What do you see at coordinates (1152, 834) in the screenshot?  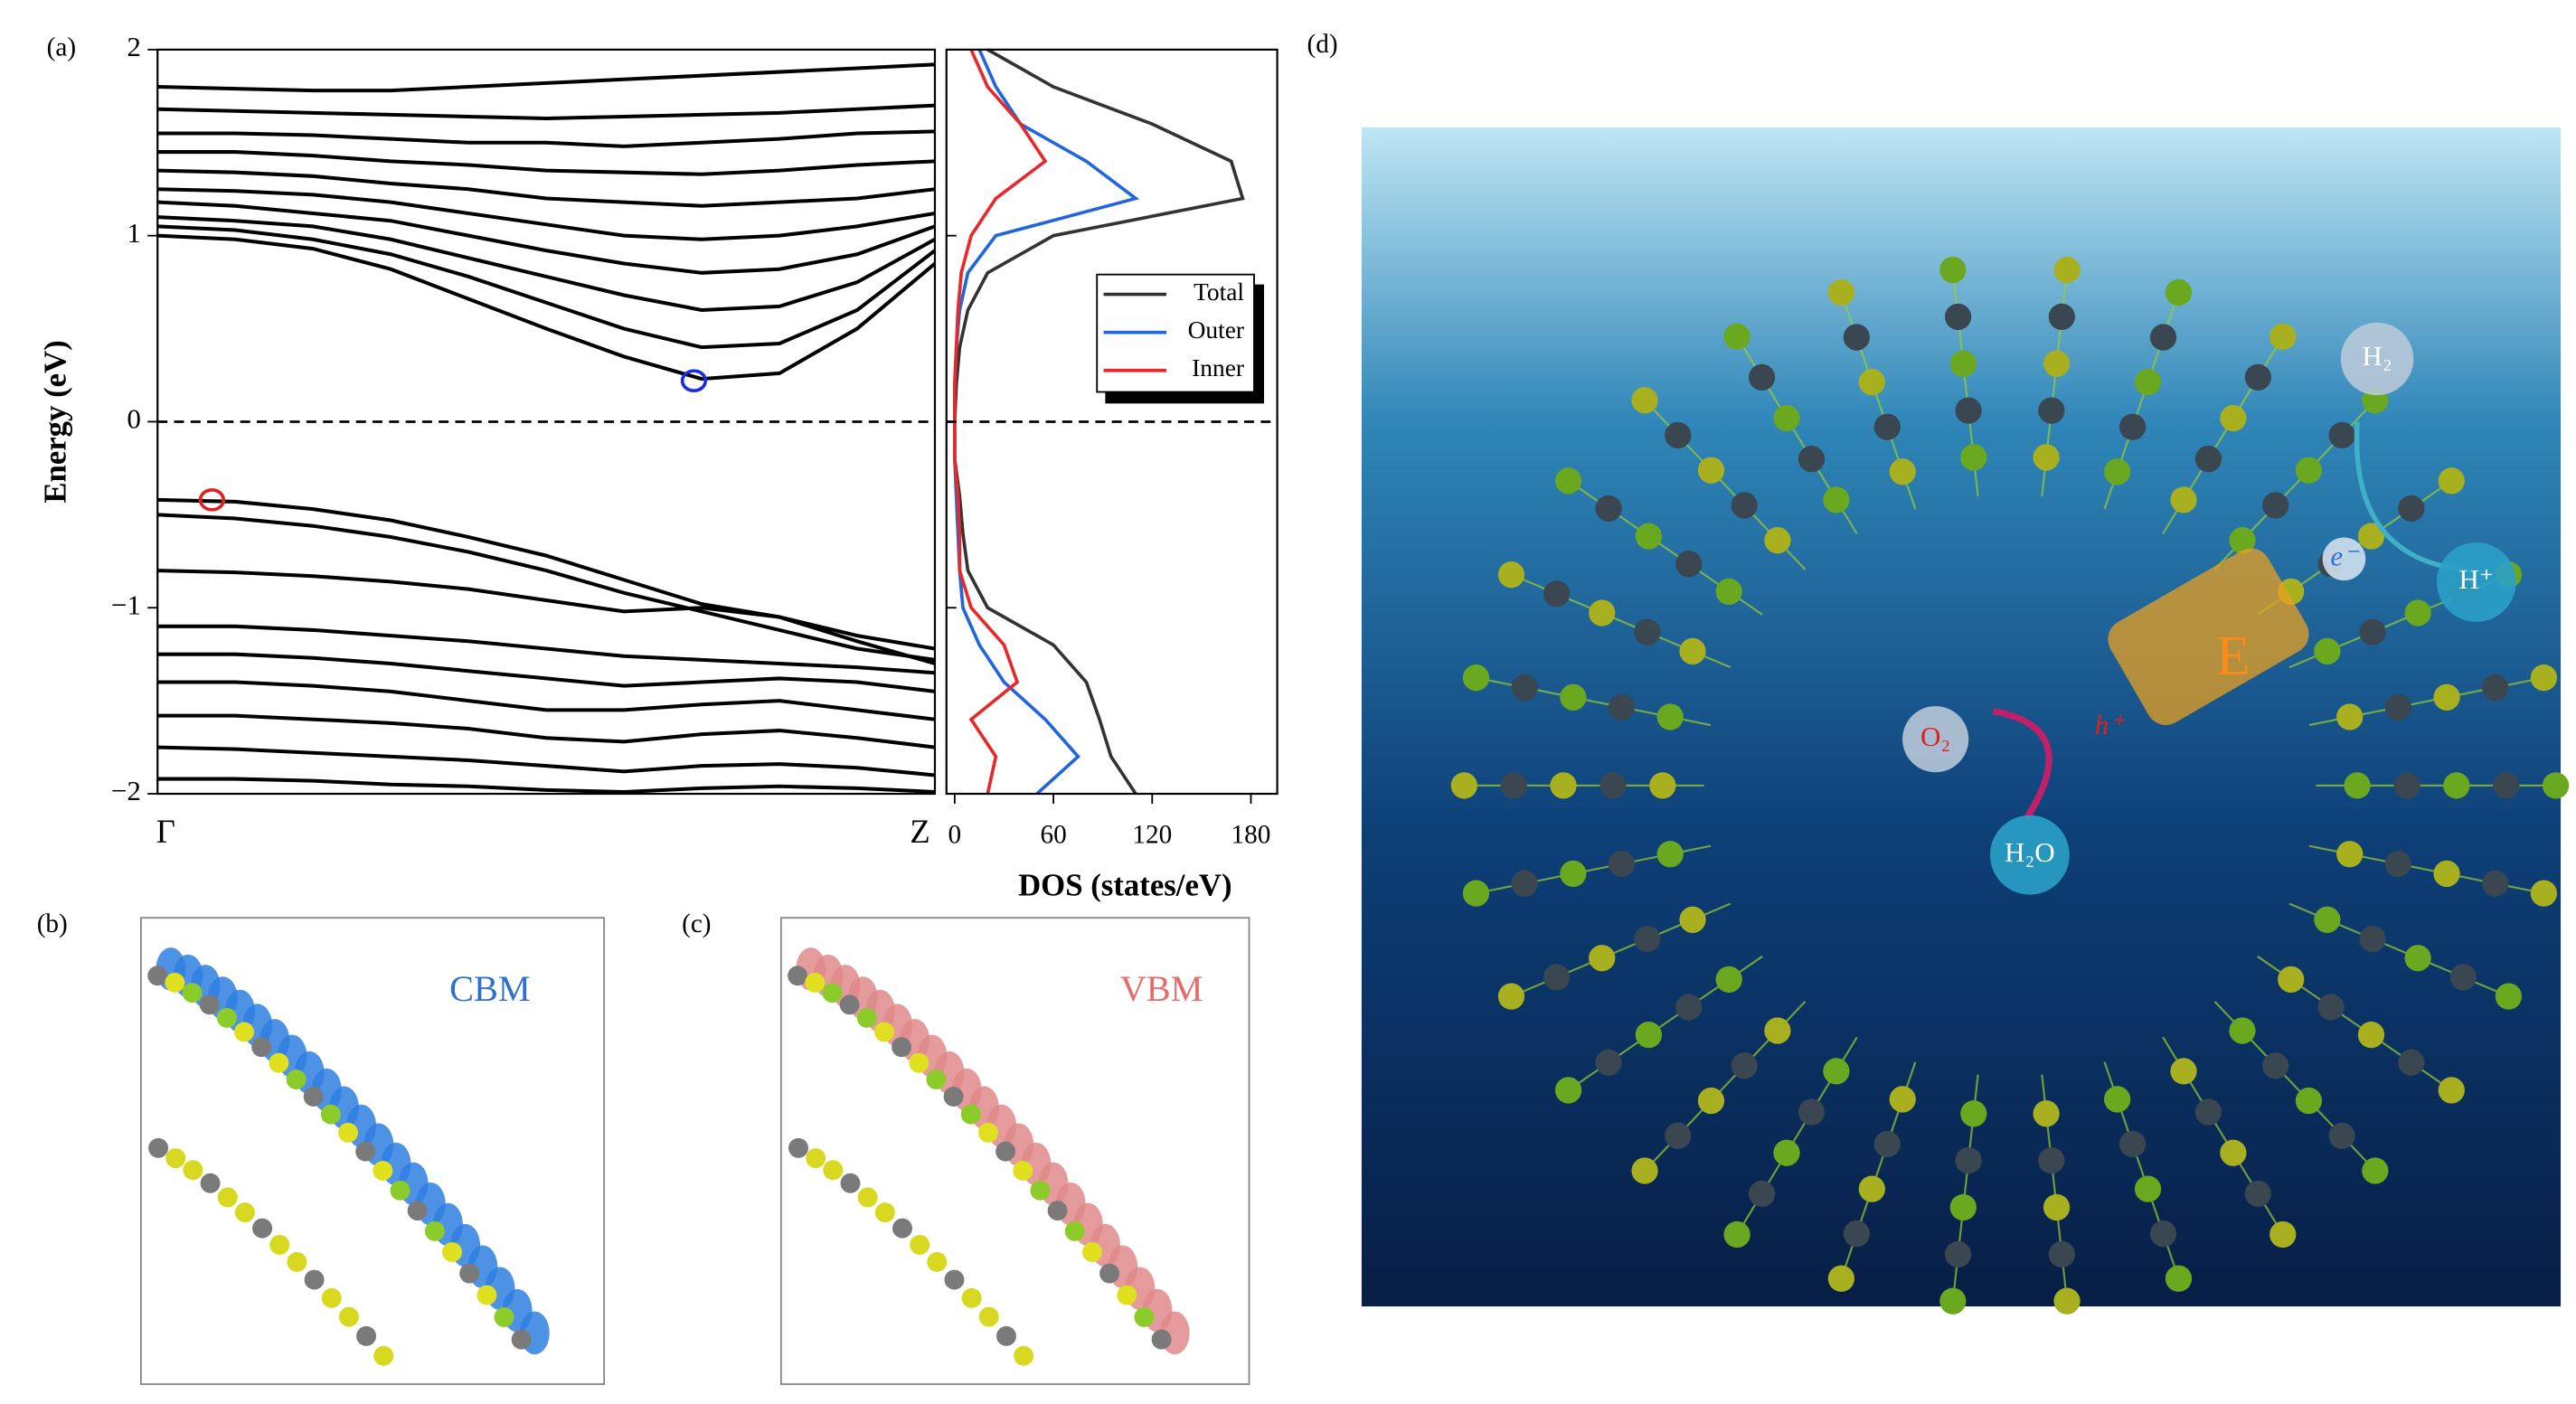 I see `x-tick-label: 120` at bounding box center [1152, 834].